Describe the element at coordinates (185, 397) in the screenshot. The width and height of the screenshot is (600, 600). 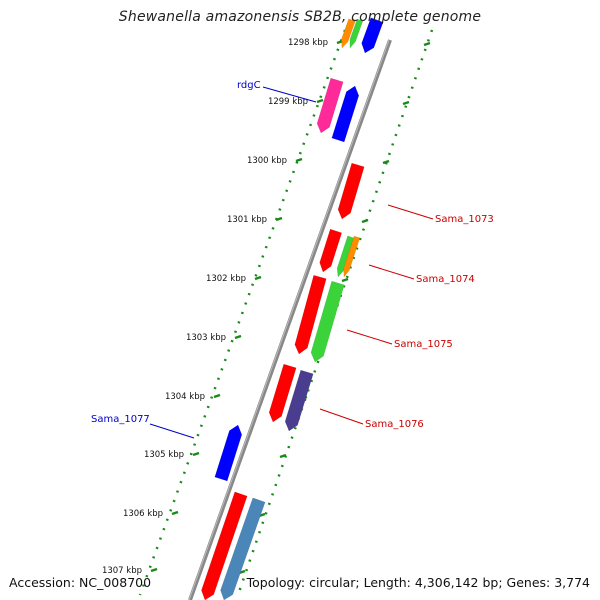
I see `tick-label: 1304 kbp` at that location.